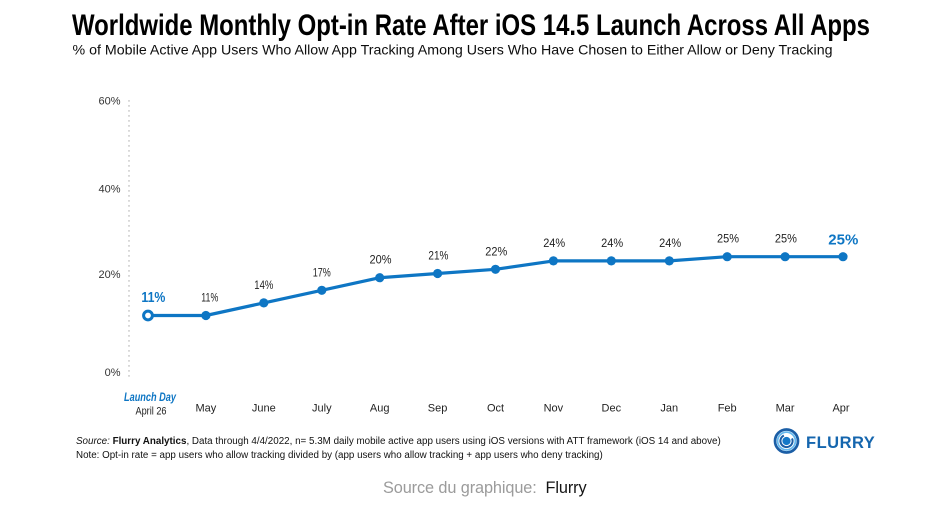 This screenshot has width=940, height=520. What do you see at coordinates (785, 408) in the screenshot?
I see `svg-text: Mar` at bounding box center [785, 408].